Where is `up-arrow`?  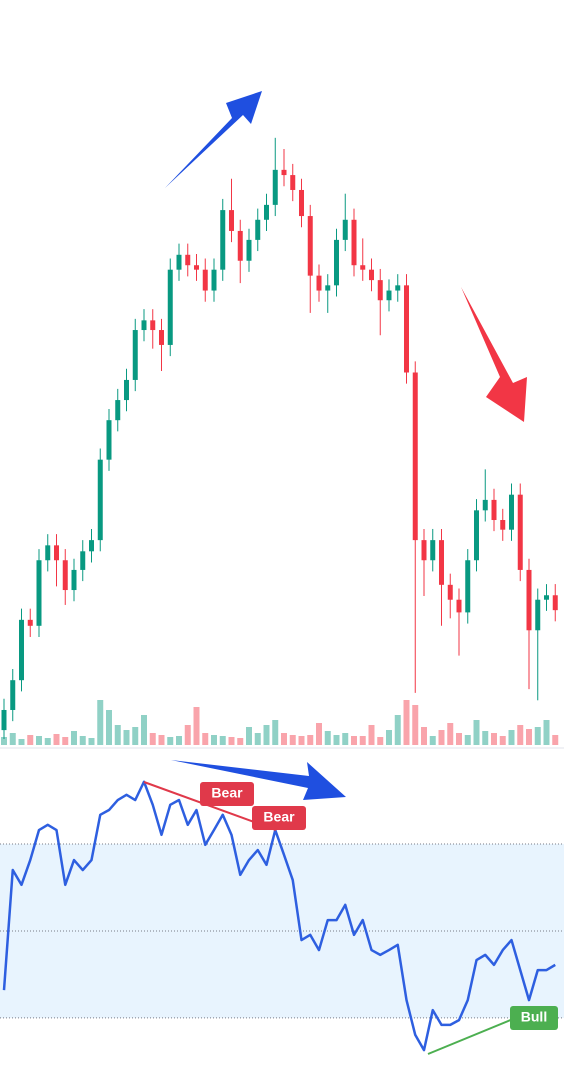
up-arrow is located at coordinates (213, 139).